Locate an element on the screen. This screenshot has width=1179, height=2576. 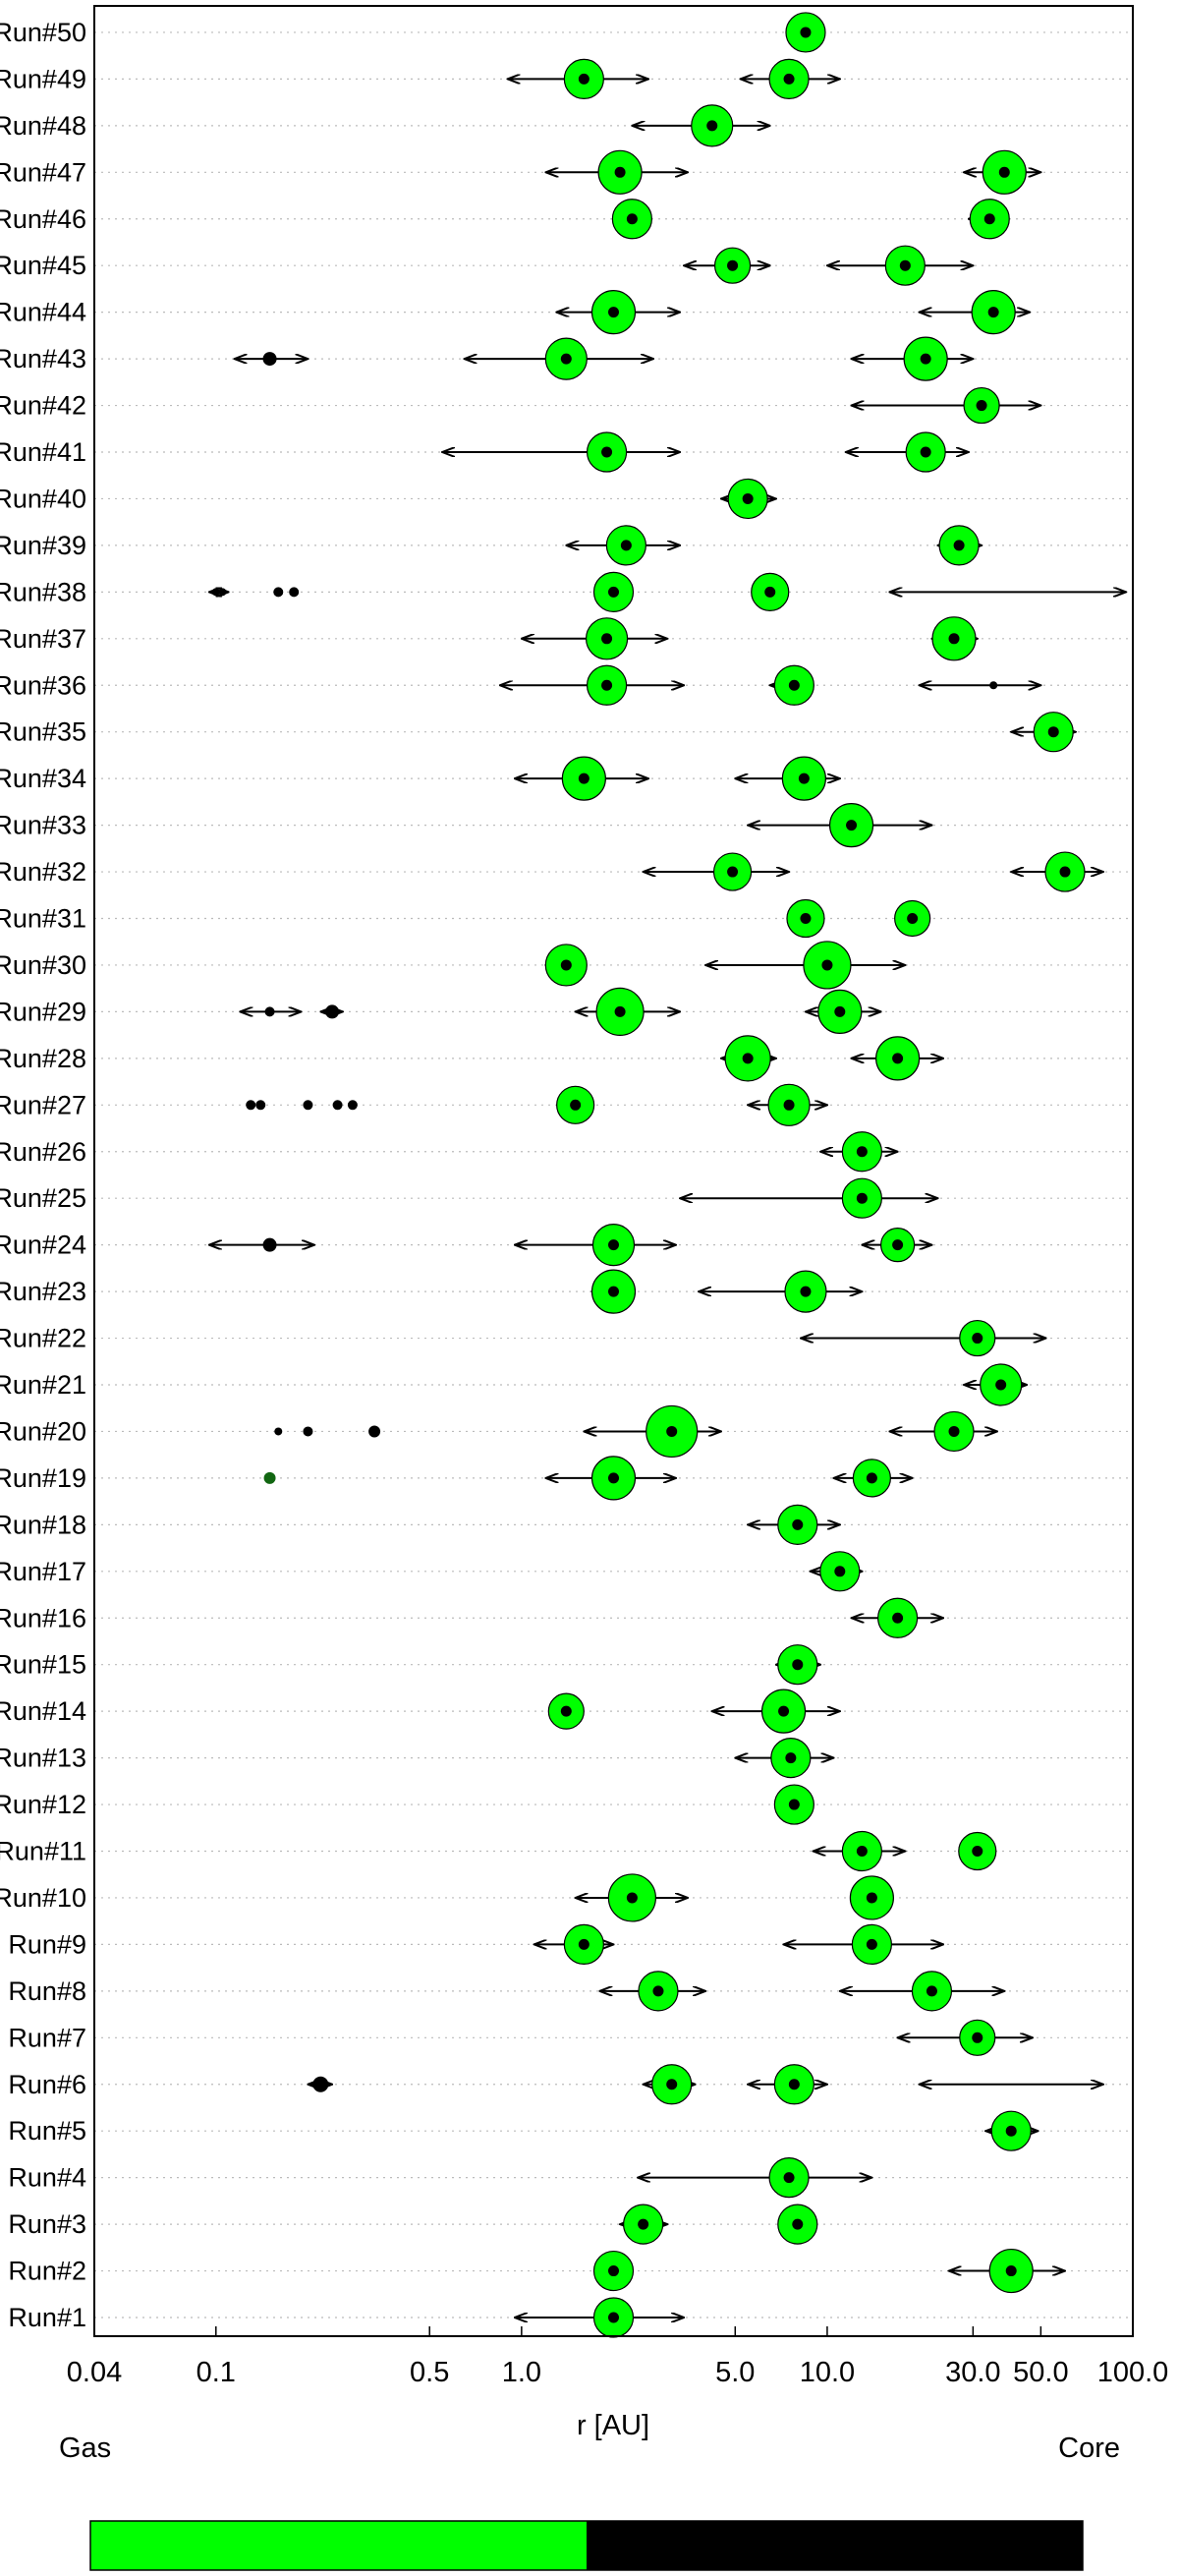
x-tick-label: 50.0 is located at coordinates (1040, 2372).